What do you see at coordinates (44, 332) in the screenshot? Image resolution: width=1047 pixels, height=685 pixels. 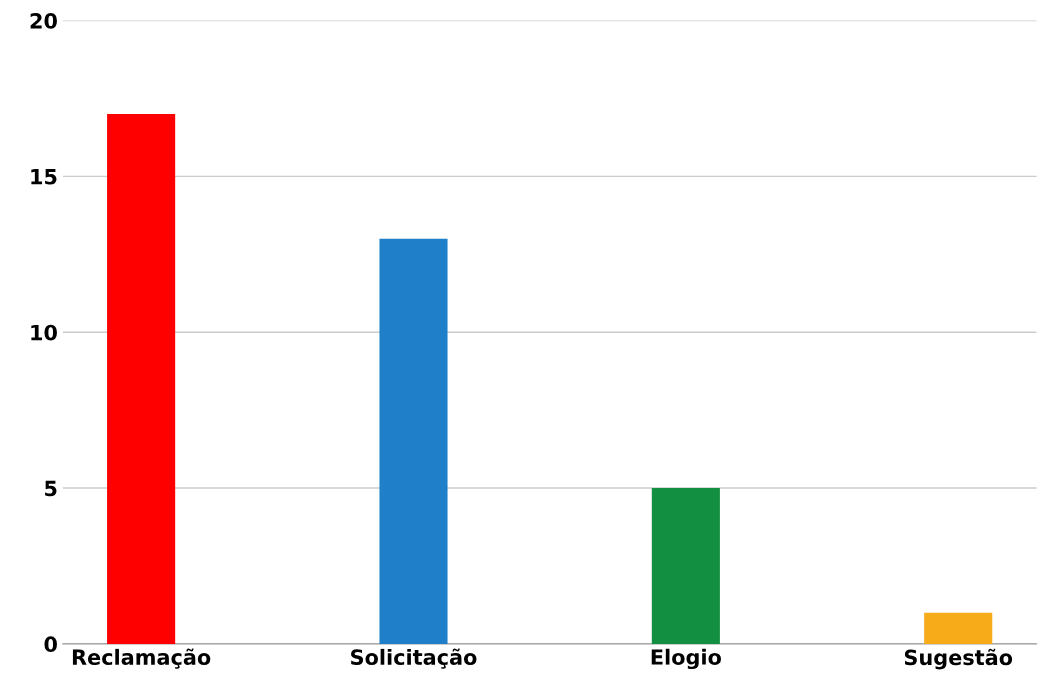 I see `y-tick-label: 10` at bounding box center [44, 332].